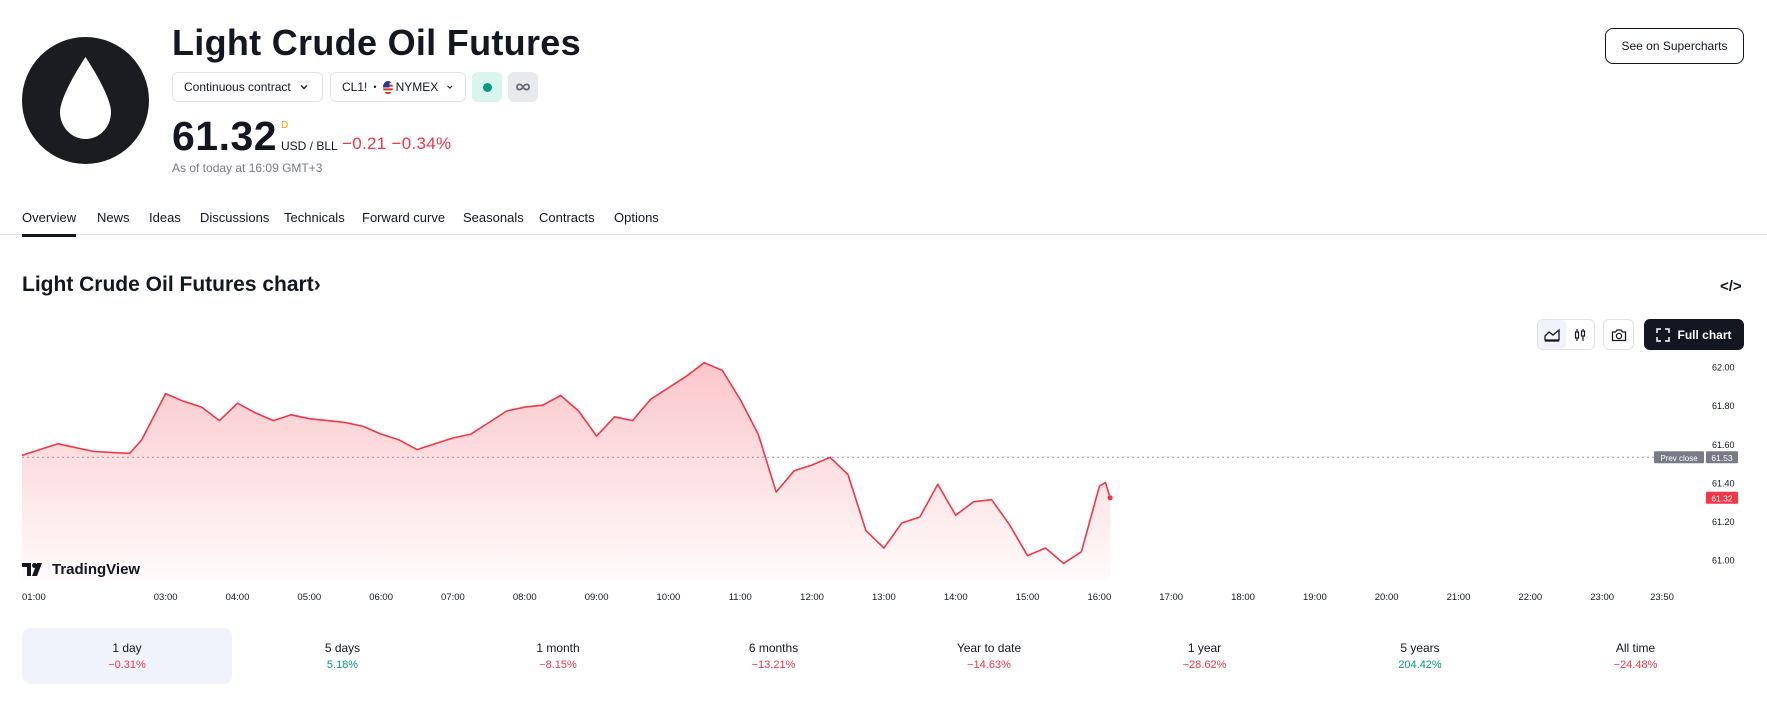  What do you see at coordinates (127, 665) in the screenshot?
I see `period-change: −0.31%` at bounding box center [127, 665].